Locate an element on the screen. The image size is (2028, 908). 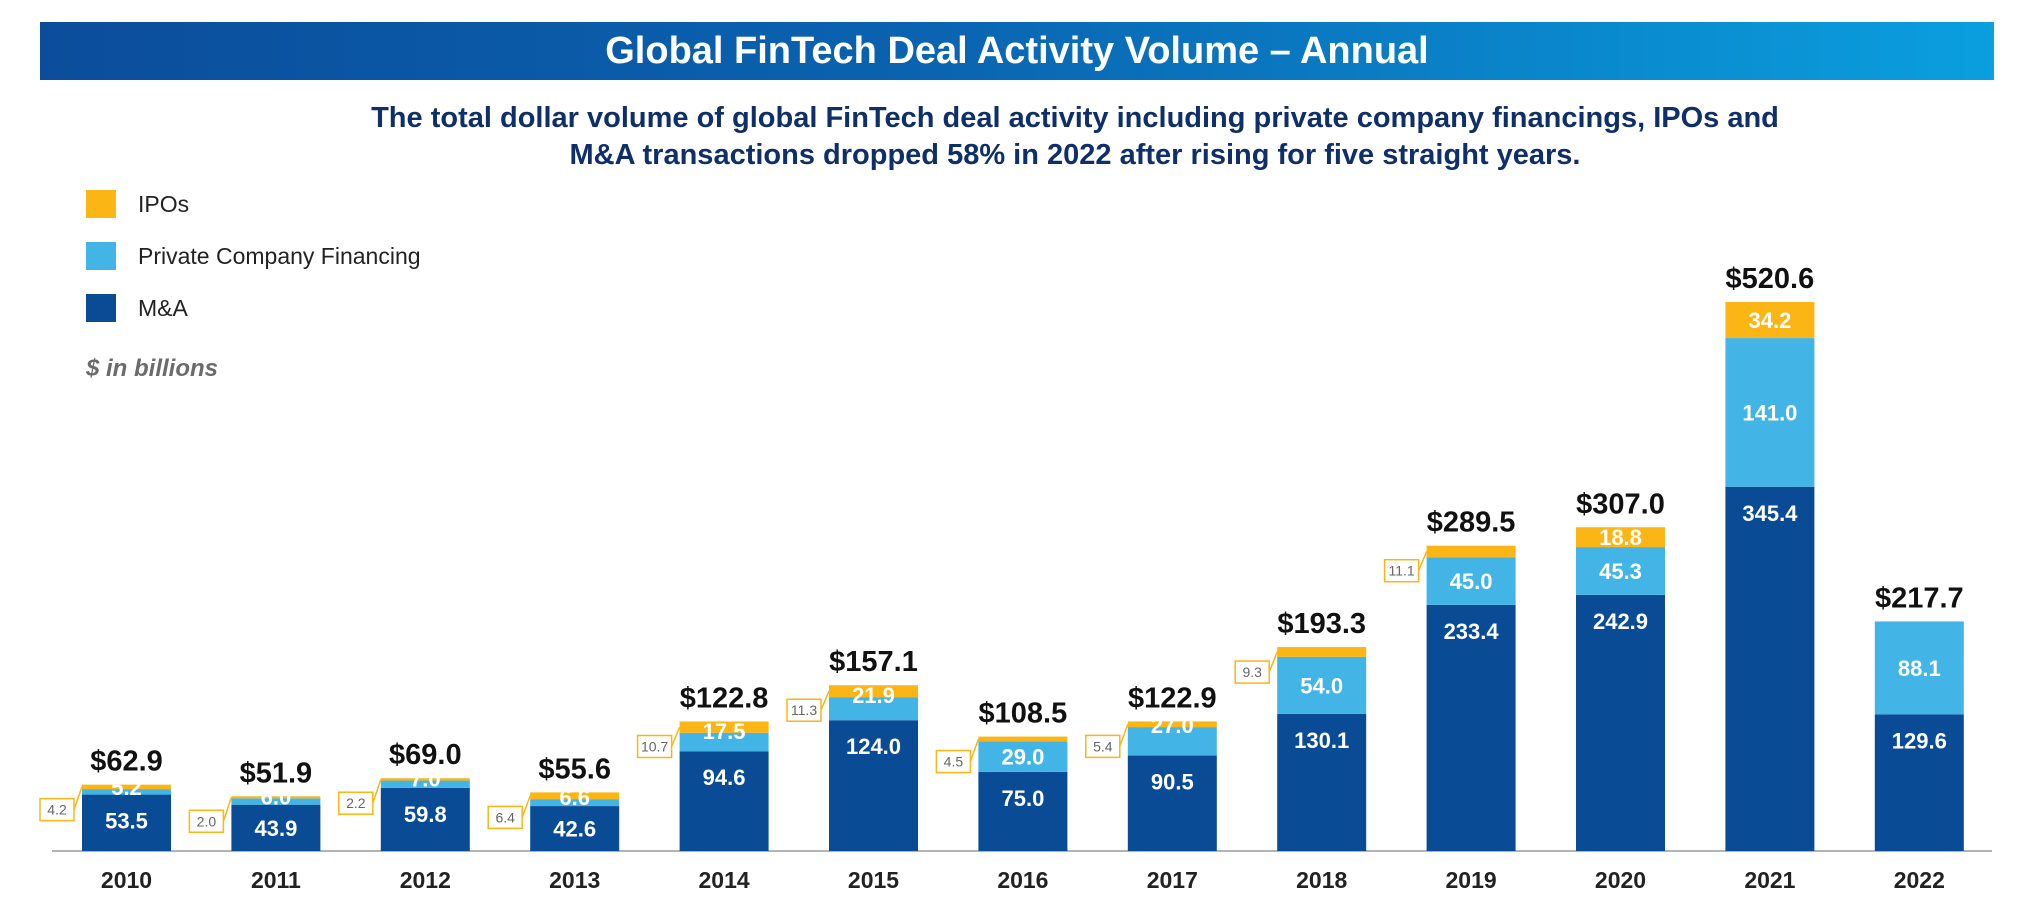
x-tick-label: 2012 is located at coordinates (425, 880).